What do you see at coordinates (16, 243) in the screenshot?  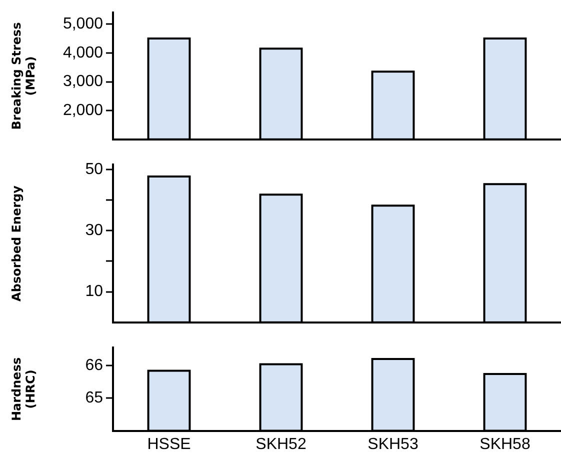 I see `y-axis-title: Absorbed Energy` at bounding box center [16, 243].